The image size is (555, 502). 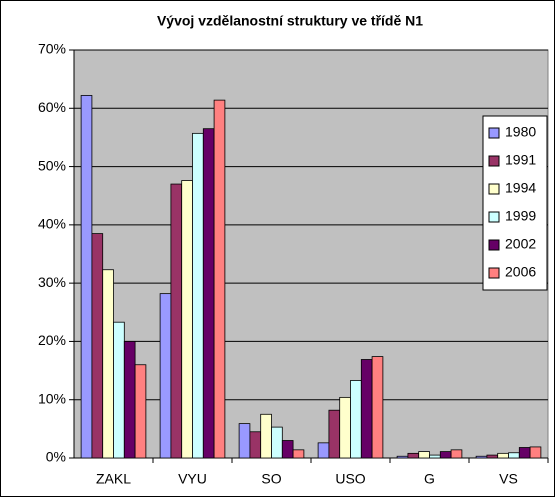 I want to click on legend-label: 2002, so click(x=520, y=244).